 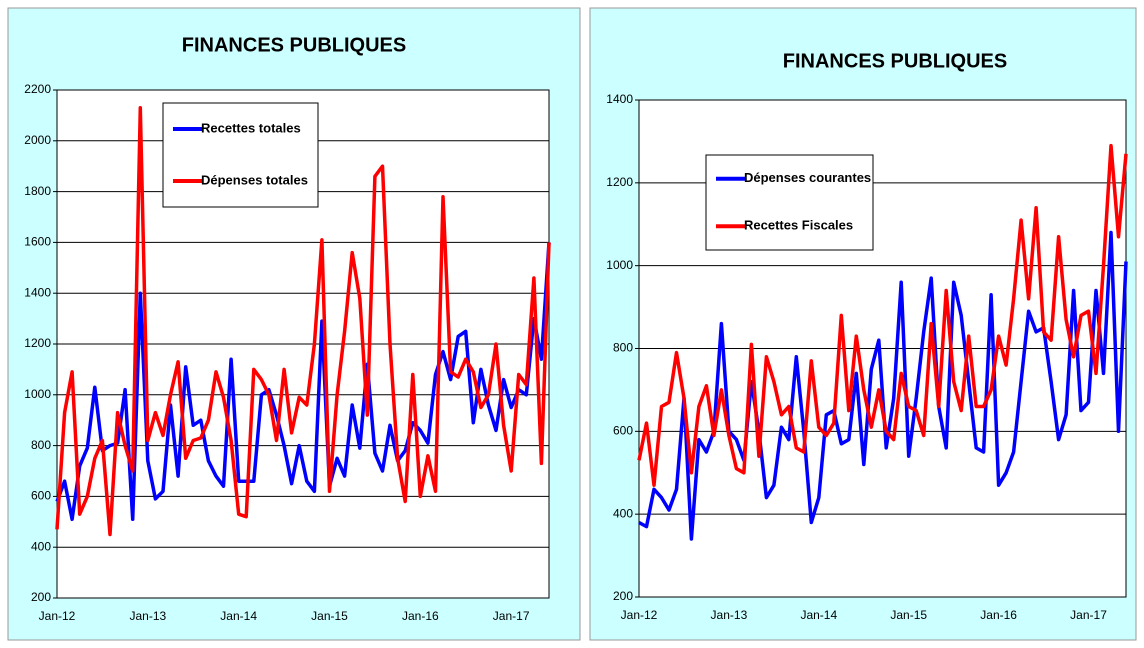 I want to click on legend-label: Recettes totales, so click(x=251, y=127).